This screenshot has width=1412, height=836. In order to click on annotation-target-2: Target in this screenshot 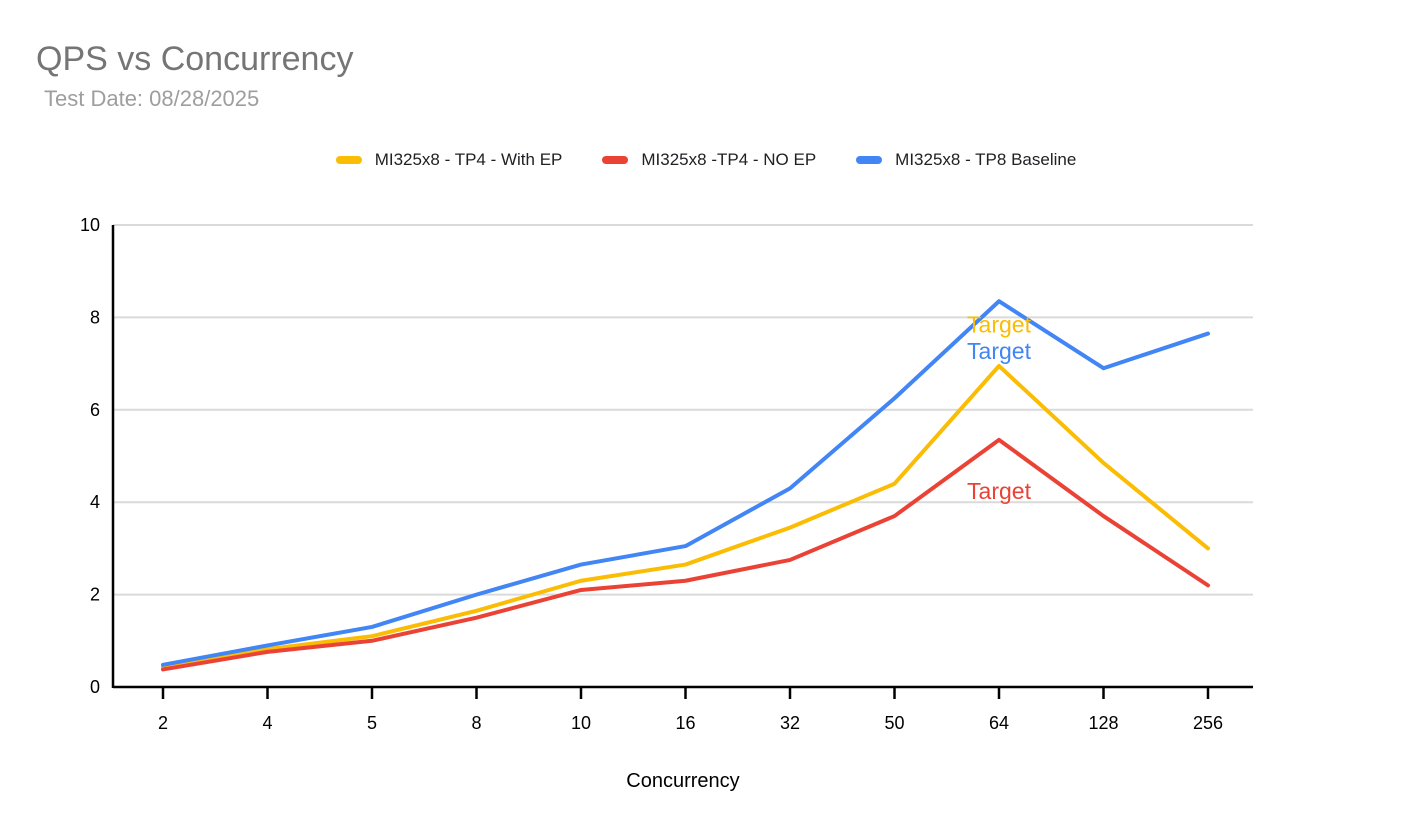, I will do `click(999, 491)`.